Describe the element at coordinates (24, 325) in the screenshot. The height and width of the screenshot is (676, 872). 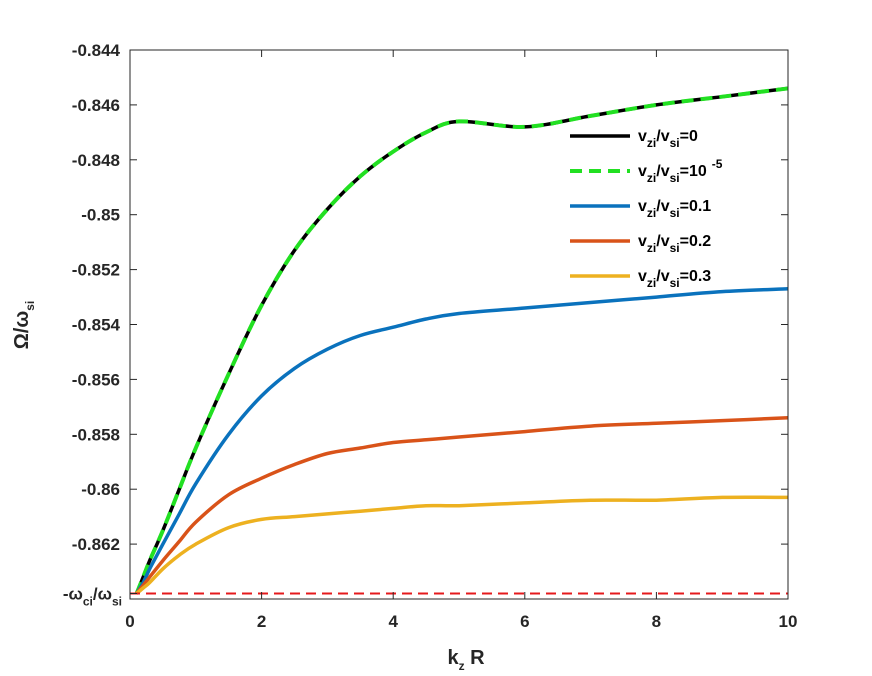
I see `y-axis-label: Ω/ωsi` at that location.